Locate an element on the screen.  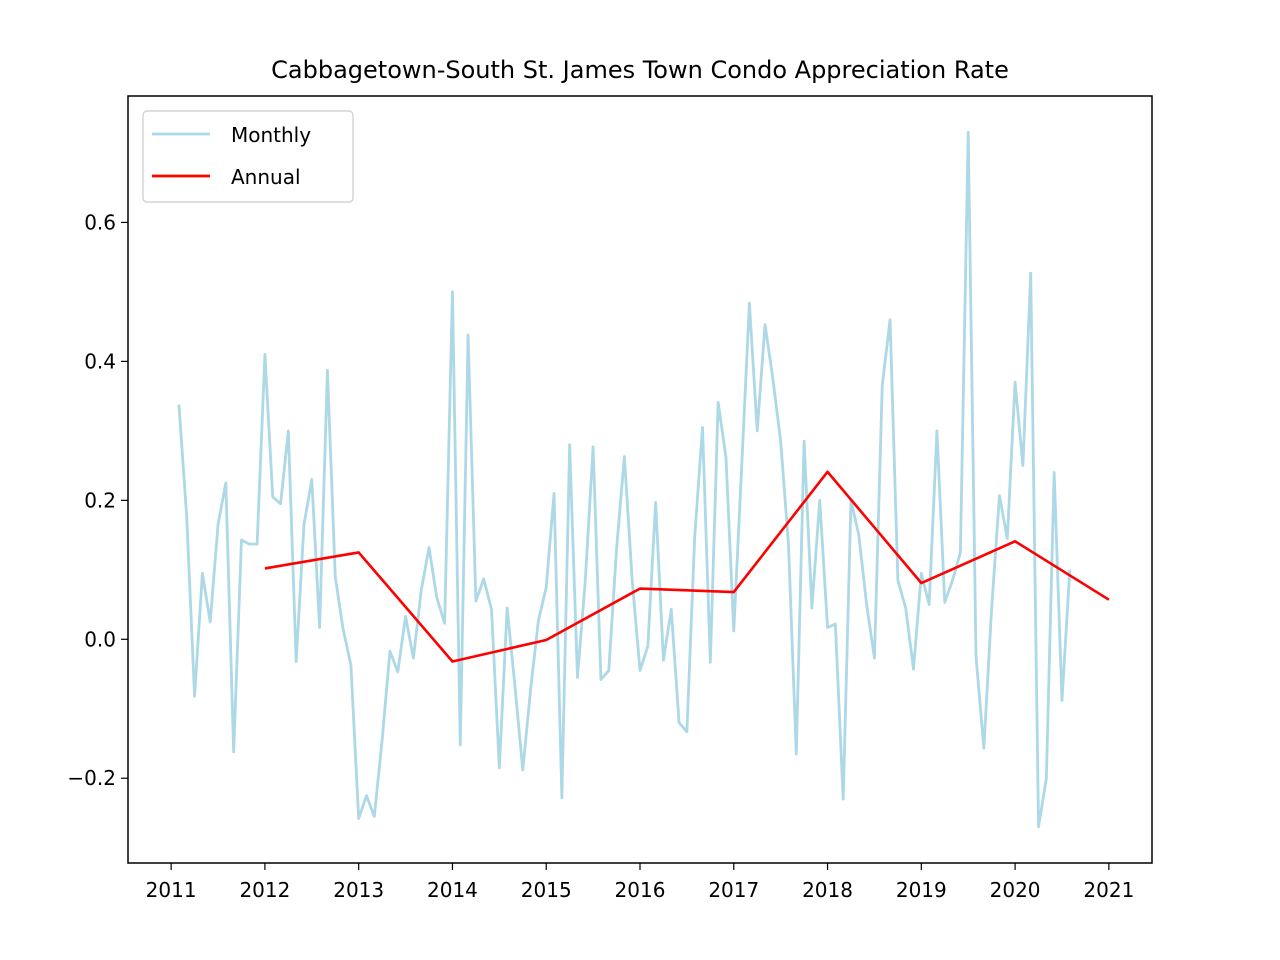
y-tick-label: 0.6 is located at coordinates (100, 222).